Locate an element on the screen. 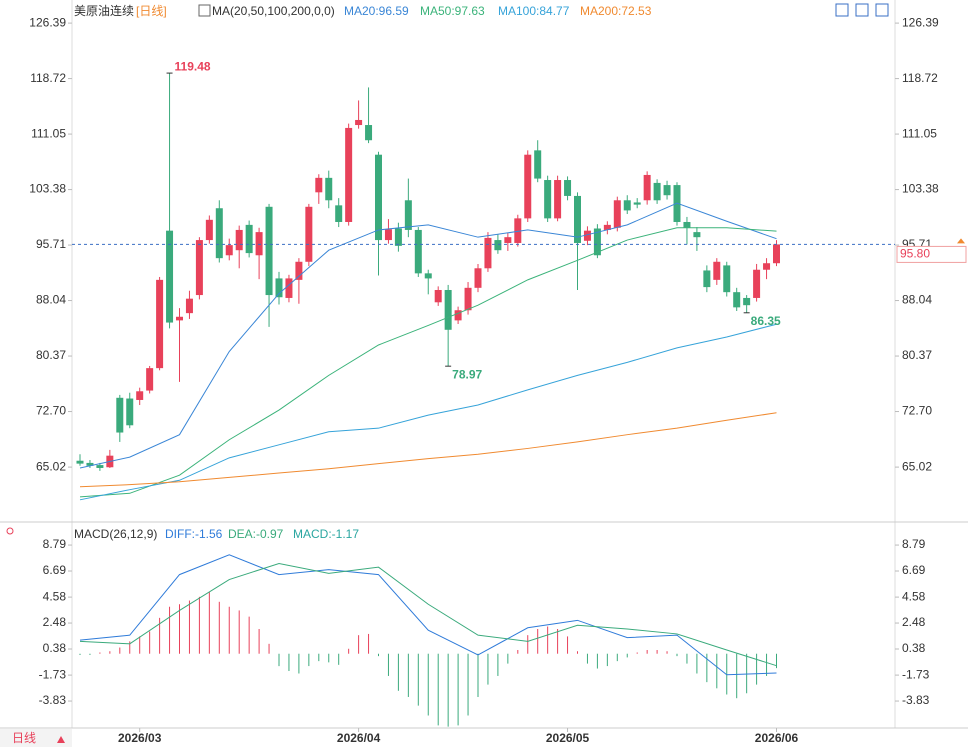 Image resolution: width=968 pixels, height=747 pixels. period-tab-bg is located at coordinates (36, 738).